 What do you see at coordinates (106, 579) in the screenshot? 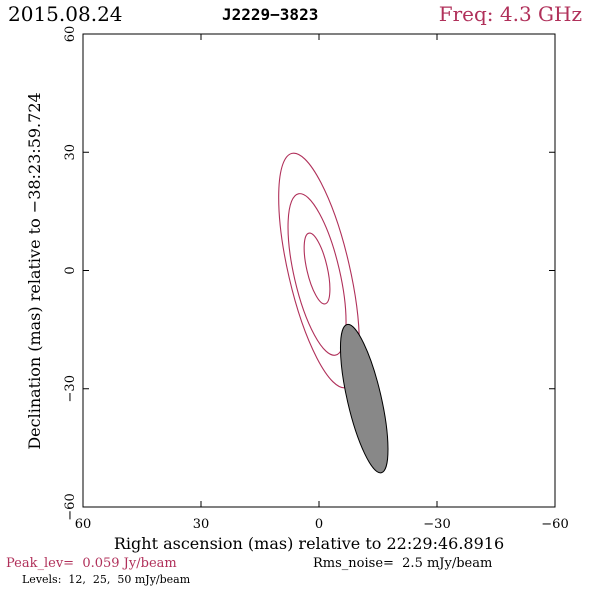
I see `contour-levels: Levels: 12, 25, 50 mJy/beam` at bounding box center [106, 579].